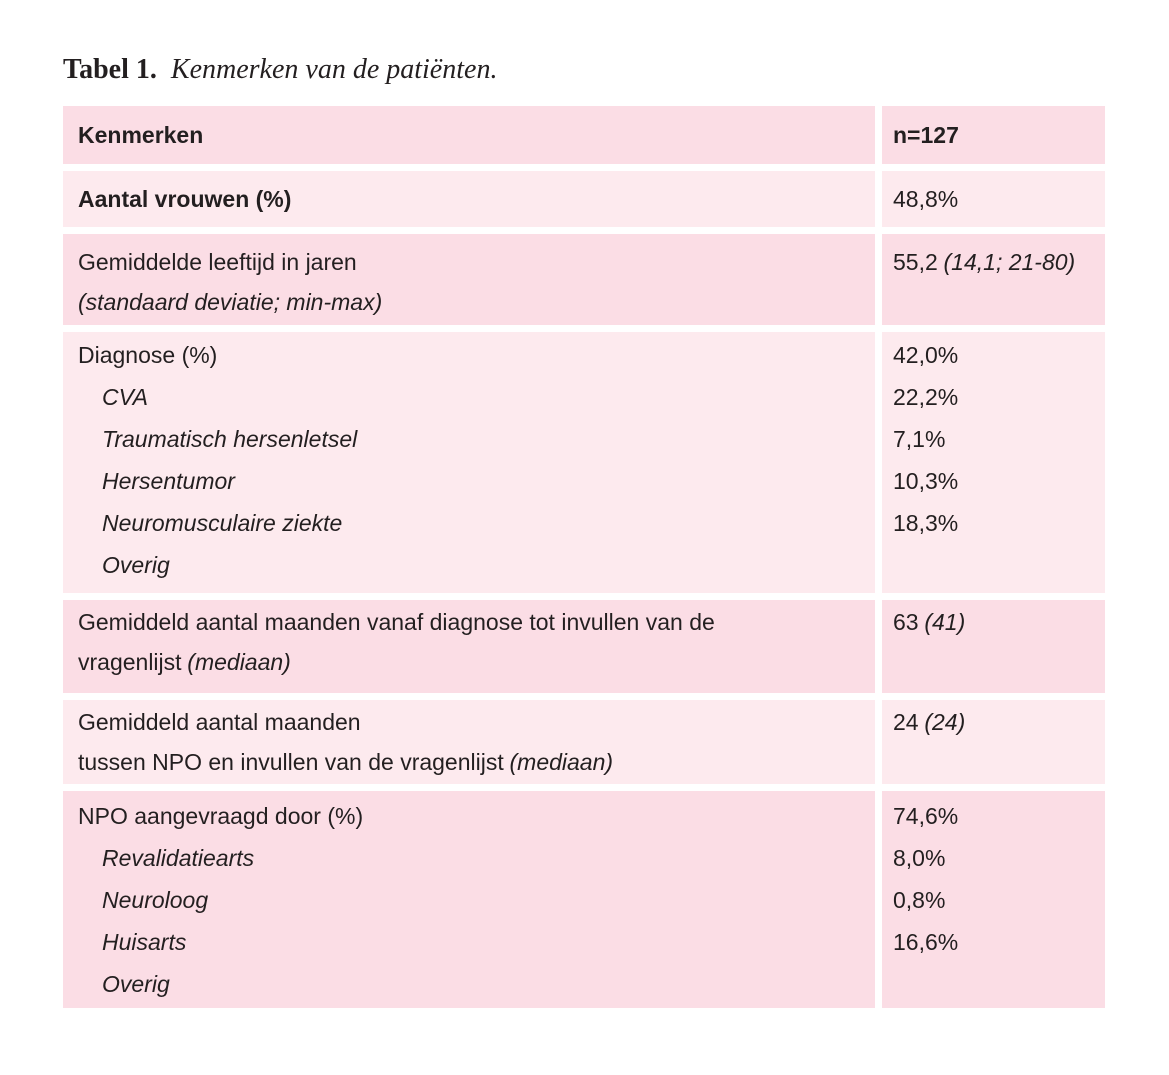 Image resolution: width=1169 pixels, height=1075 pixels. What do you see at coordinates (906, 722) in the screenshot?
I see `value-main: 24` at bounding box center [906, 722].